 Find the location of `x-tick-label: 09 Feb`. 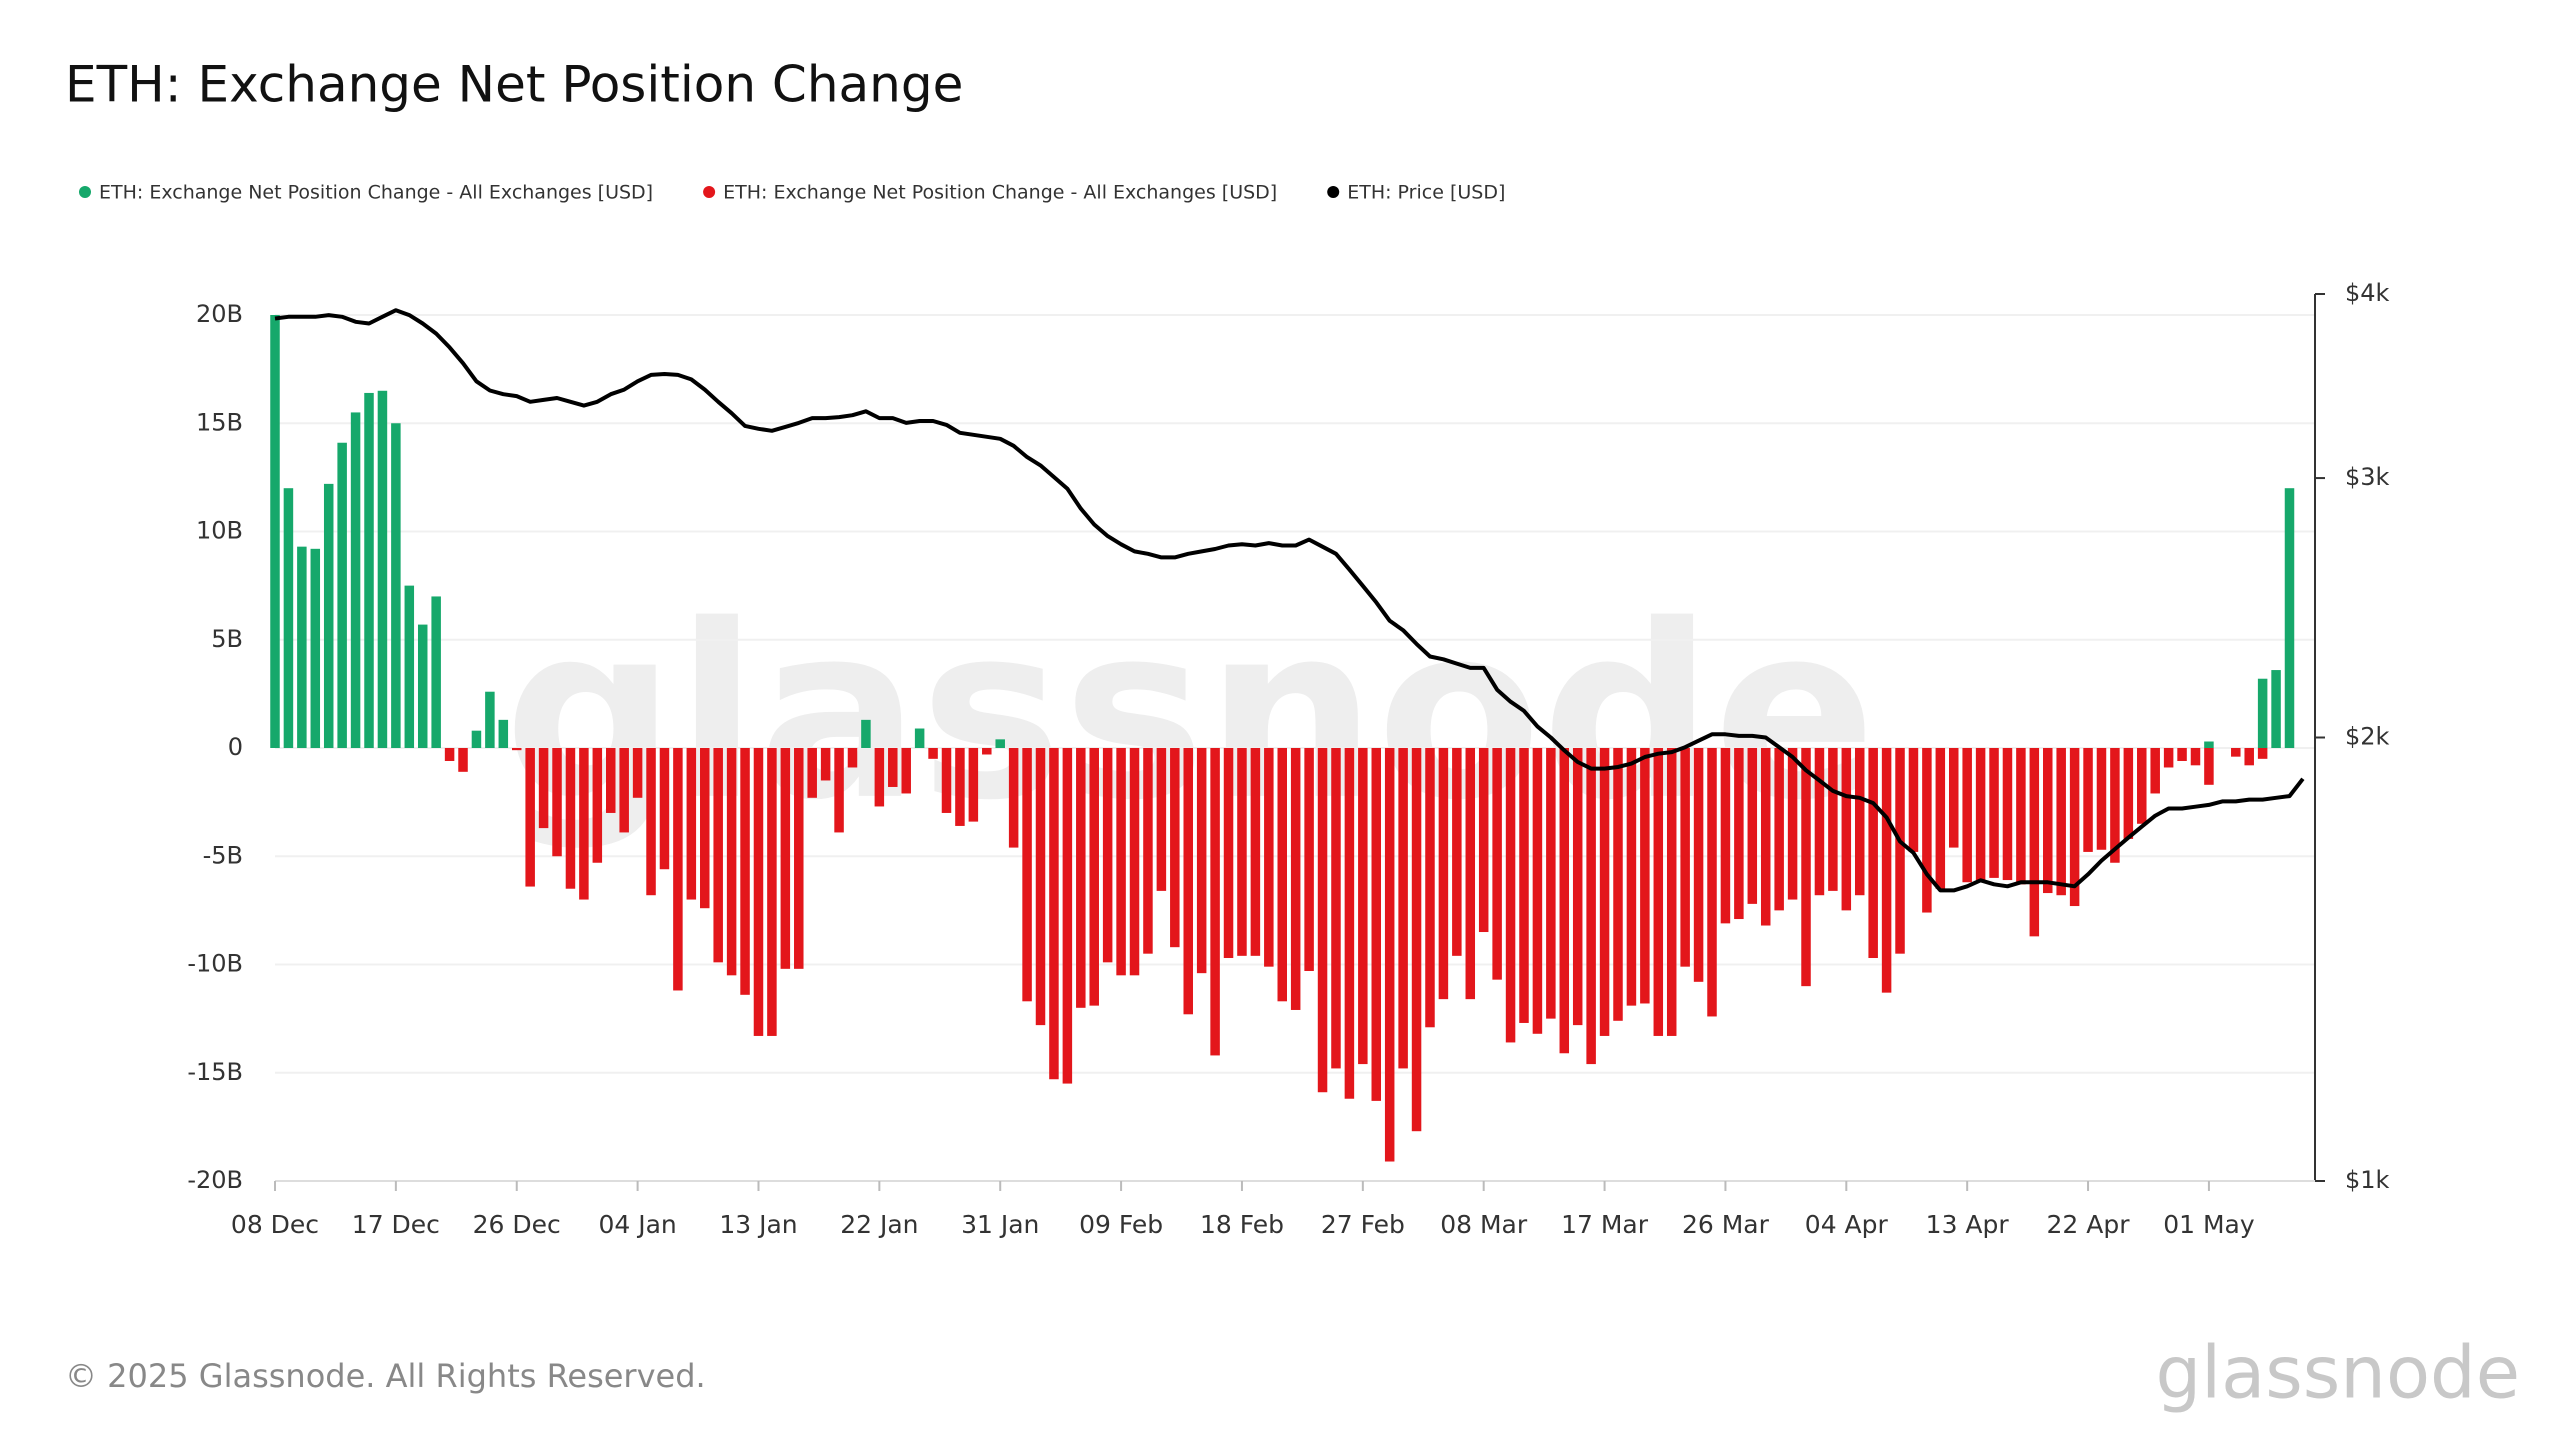

x-tick-label: 09 Feb is located at coordinates (1121, 1224).